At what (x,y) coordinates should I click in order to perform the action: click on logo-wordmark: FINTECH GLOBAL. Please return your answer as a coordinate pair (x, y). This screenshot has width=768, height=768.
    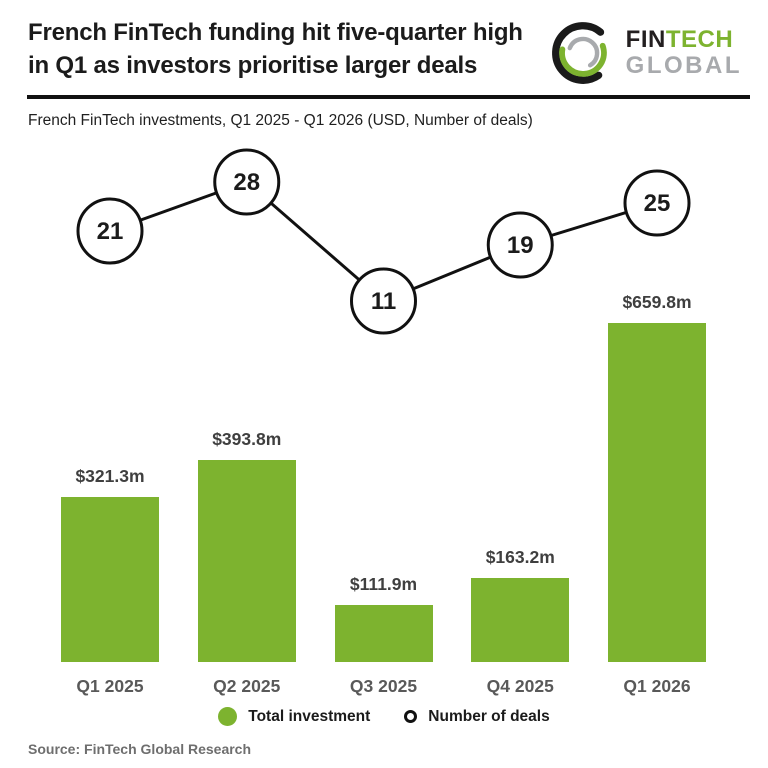
    Looking at the image, I should click on (684, 53).